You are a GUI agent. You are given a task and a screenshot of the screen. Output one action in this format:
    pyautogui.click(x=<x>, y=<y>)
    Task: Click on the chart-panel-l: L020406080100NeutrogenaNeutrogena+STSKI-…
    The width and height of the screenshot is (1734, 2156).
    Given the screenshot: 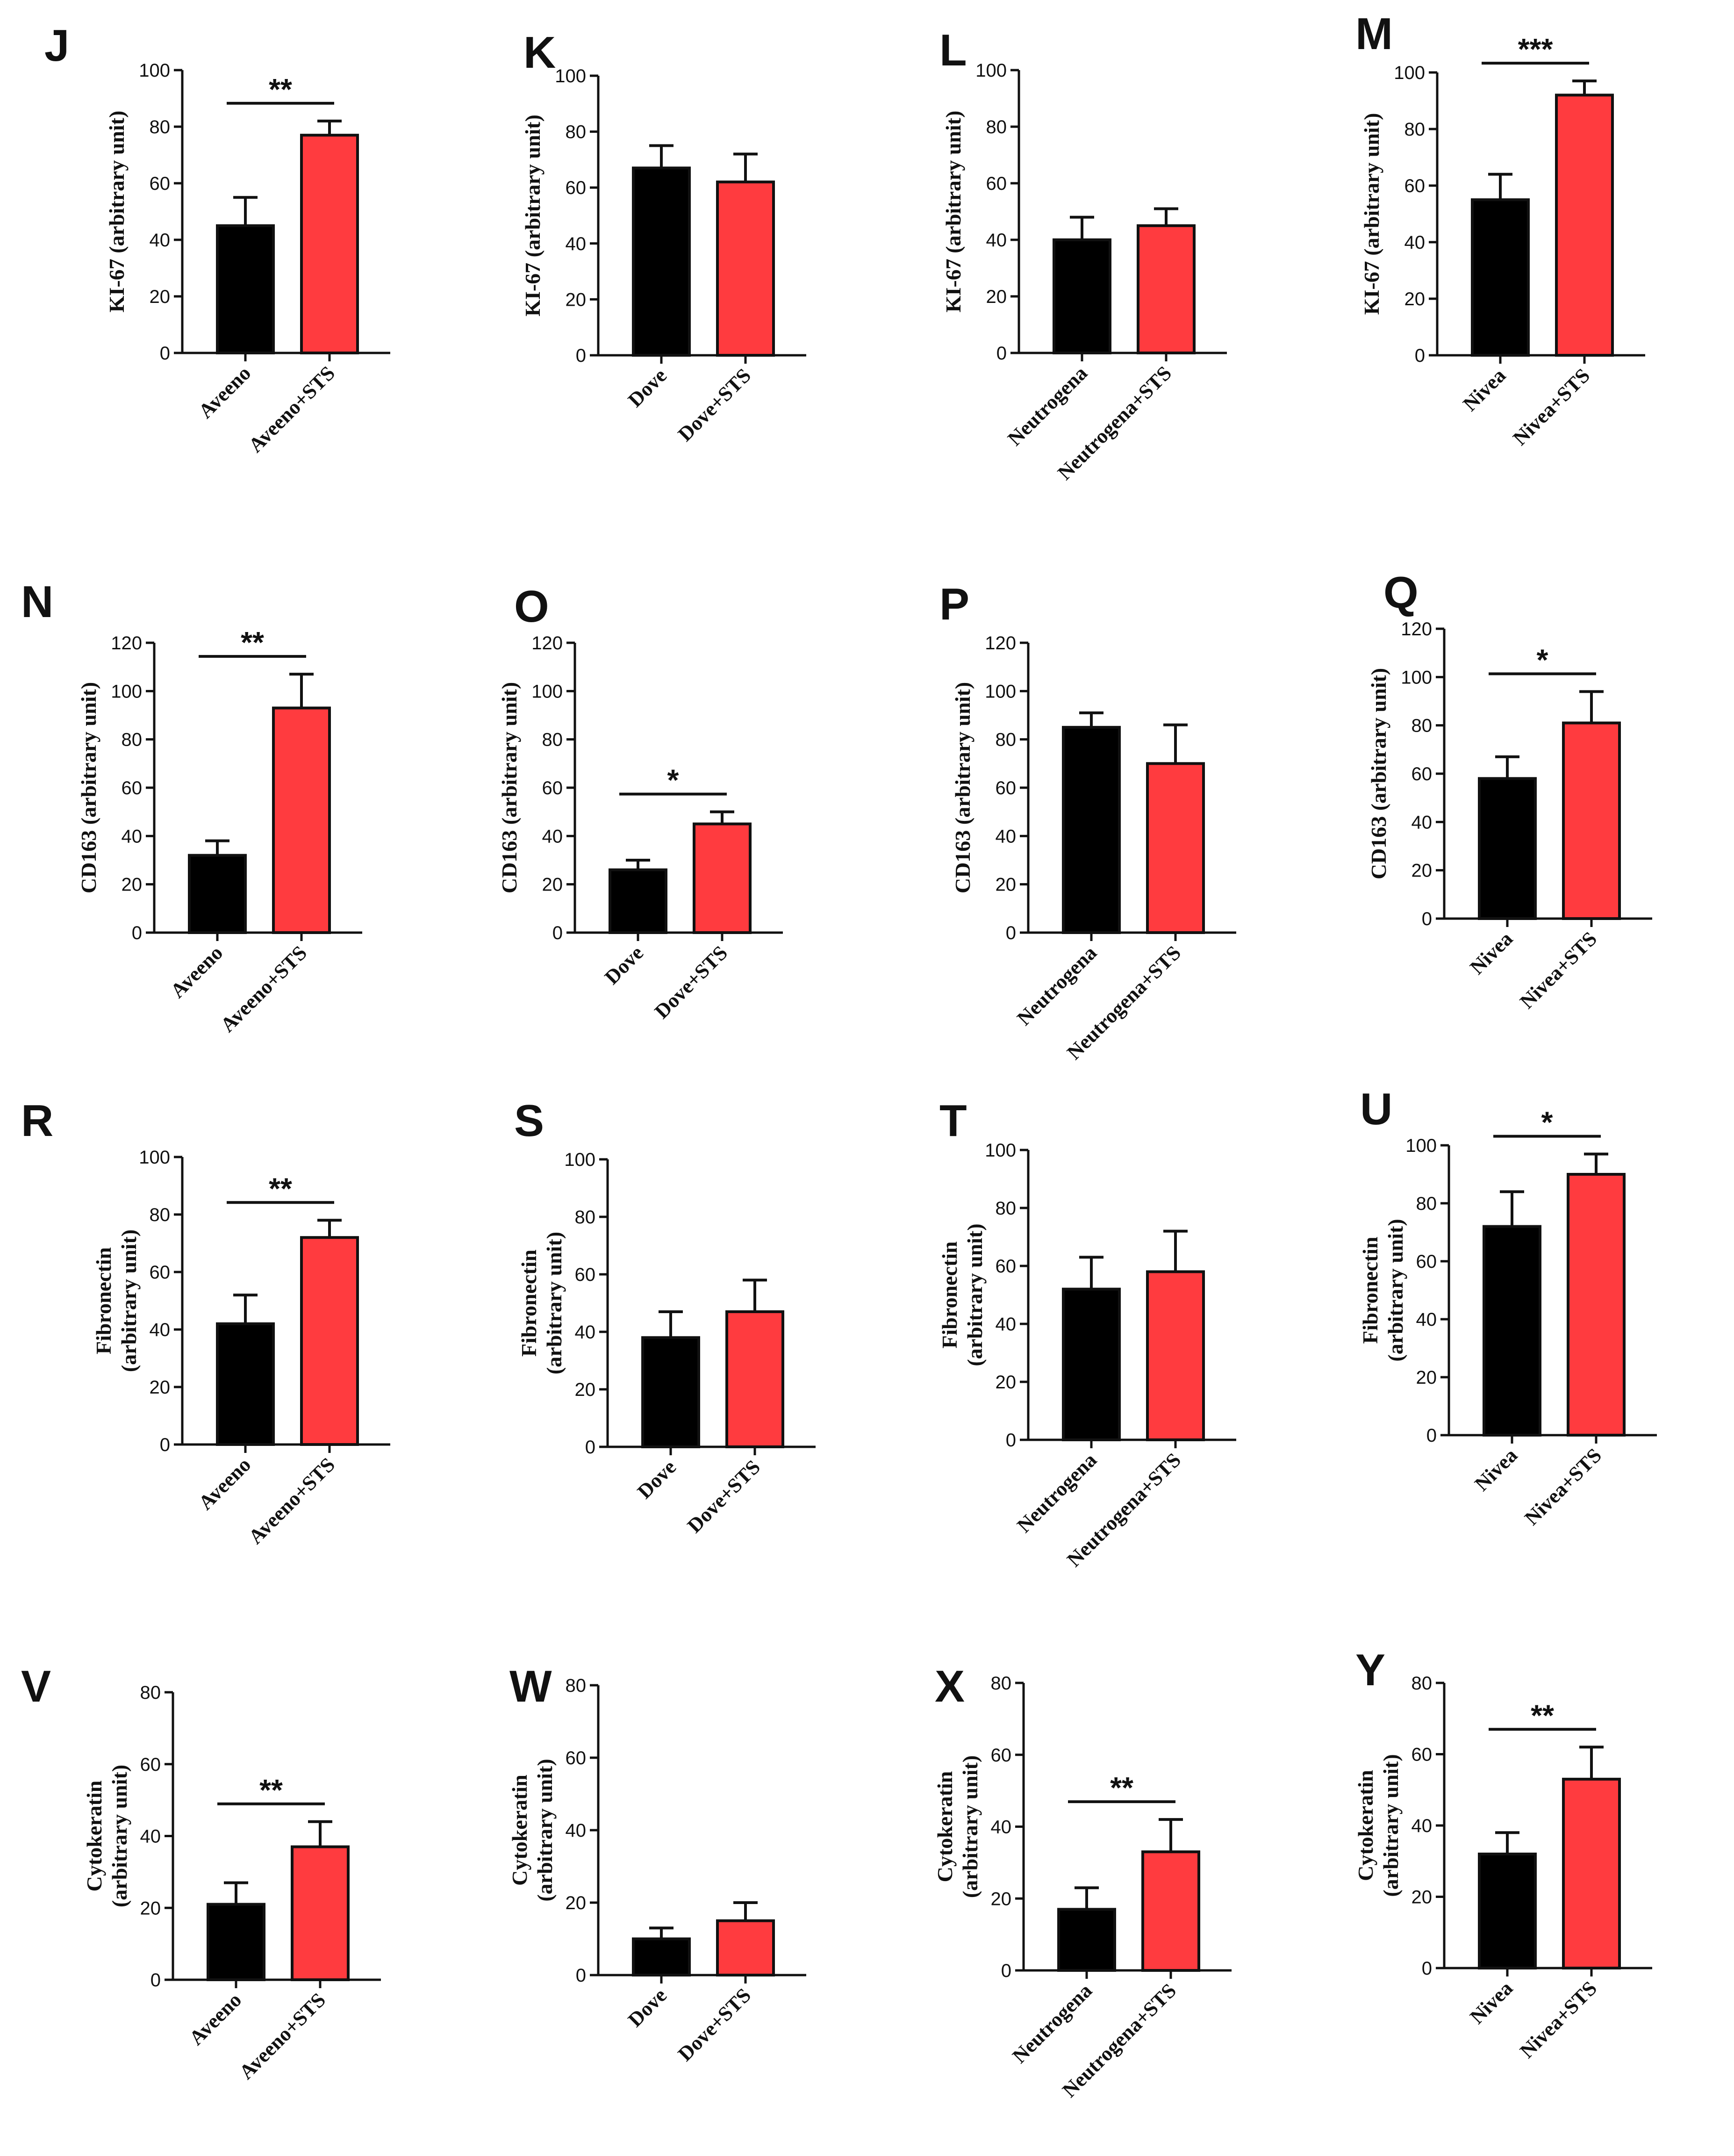 What is the action you would take?
    pyautogui.click(x=1083, y=254)
    